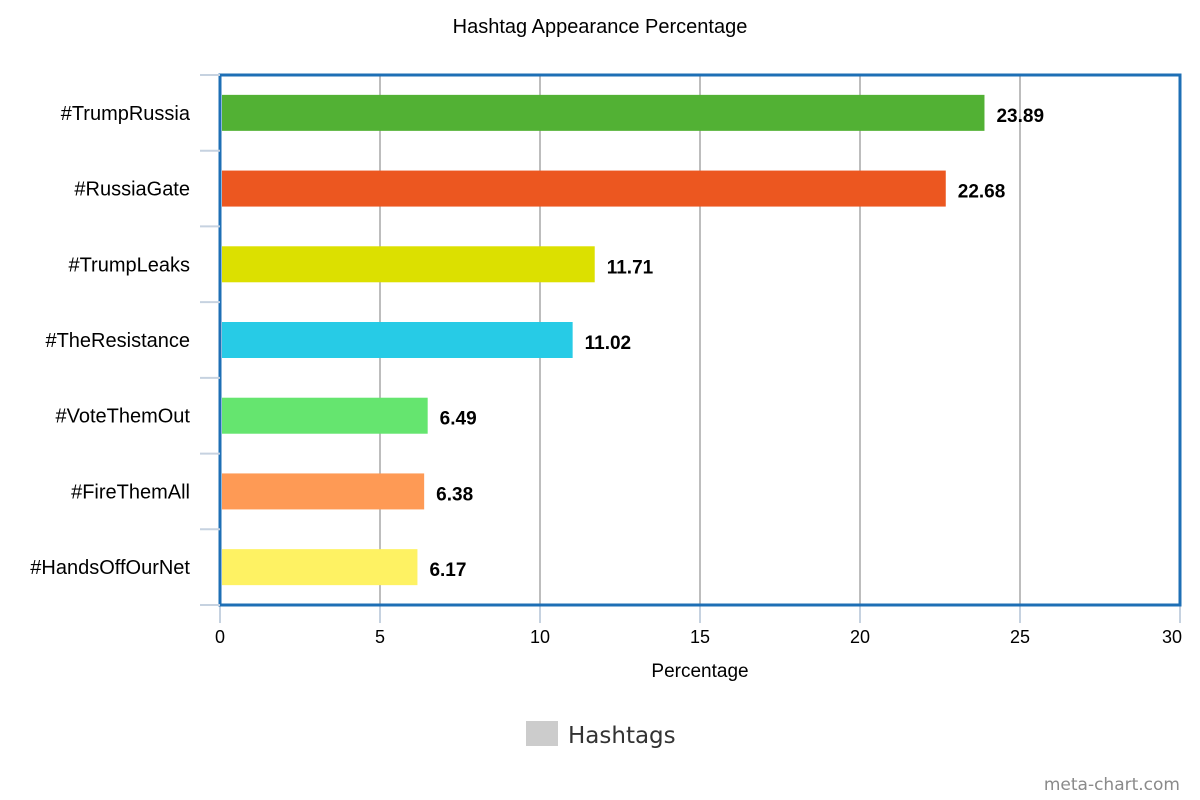  What do you see at coordinates (130, 492) in the screenshot?
I see `category-label: #FireThemAll` at bounding box center [130, 492].